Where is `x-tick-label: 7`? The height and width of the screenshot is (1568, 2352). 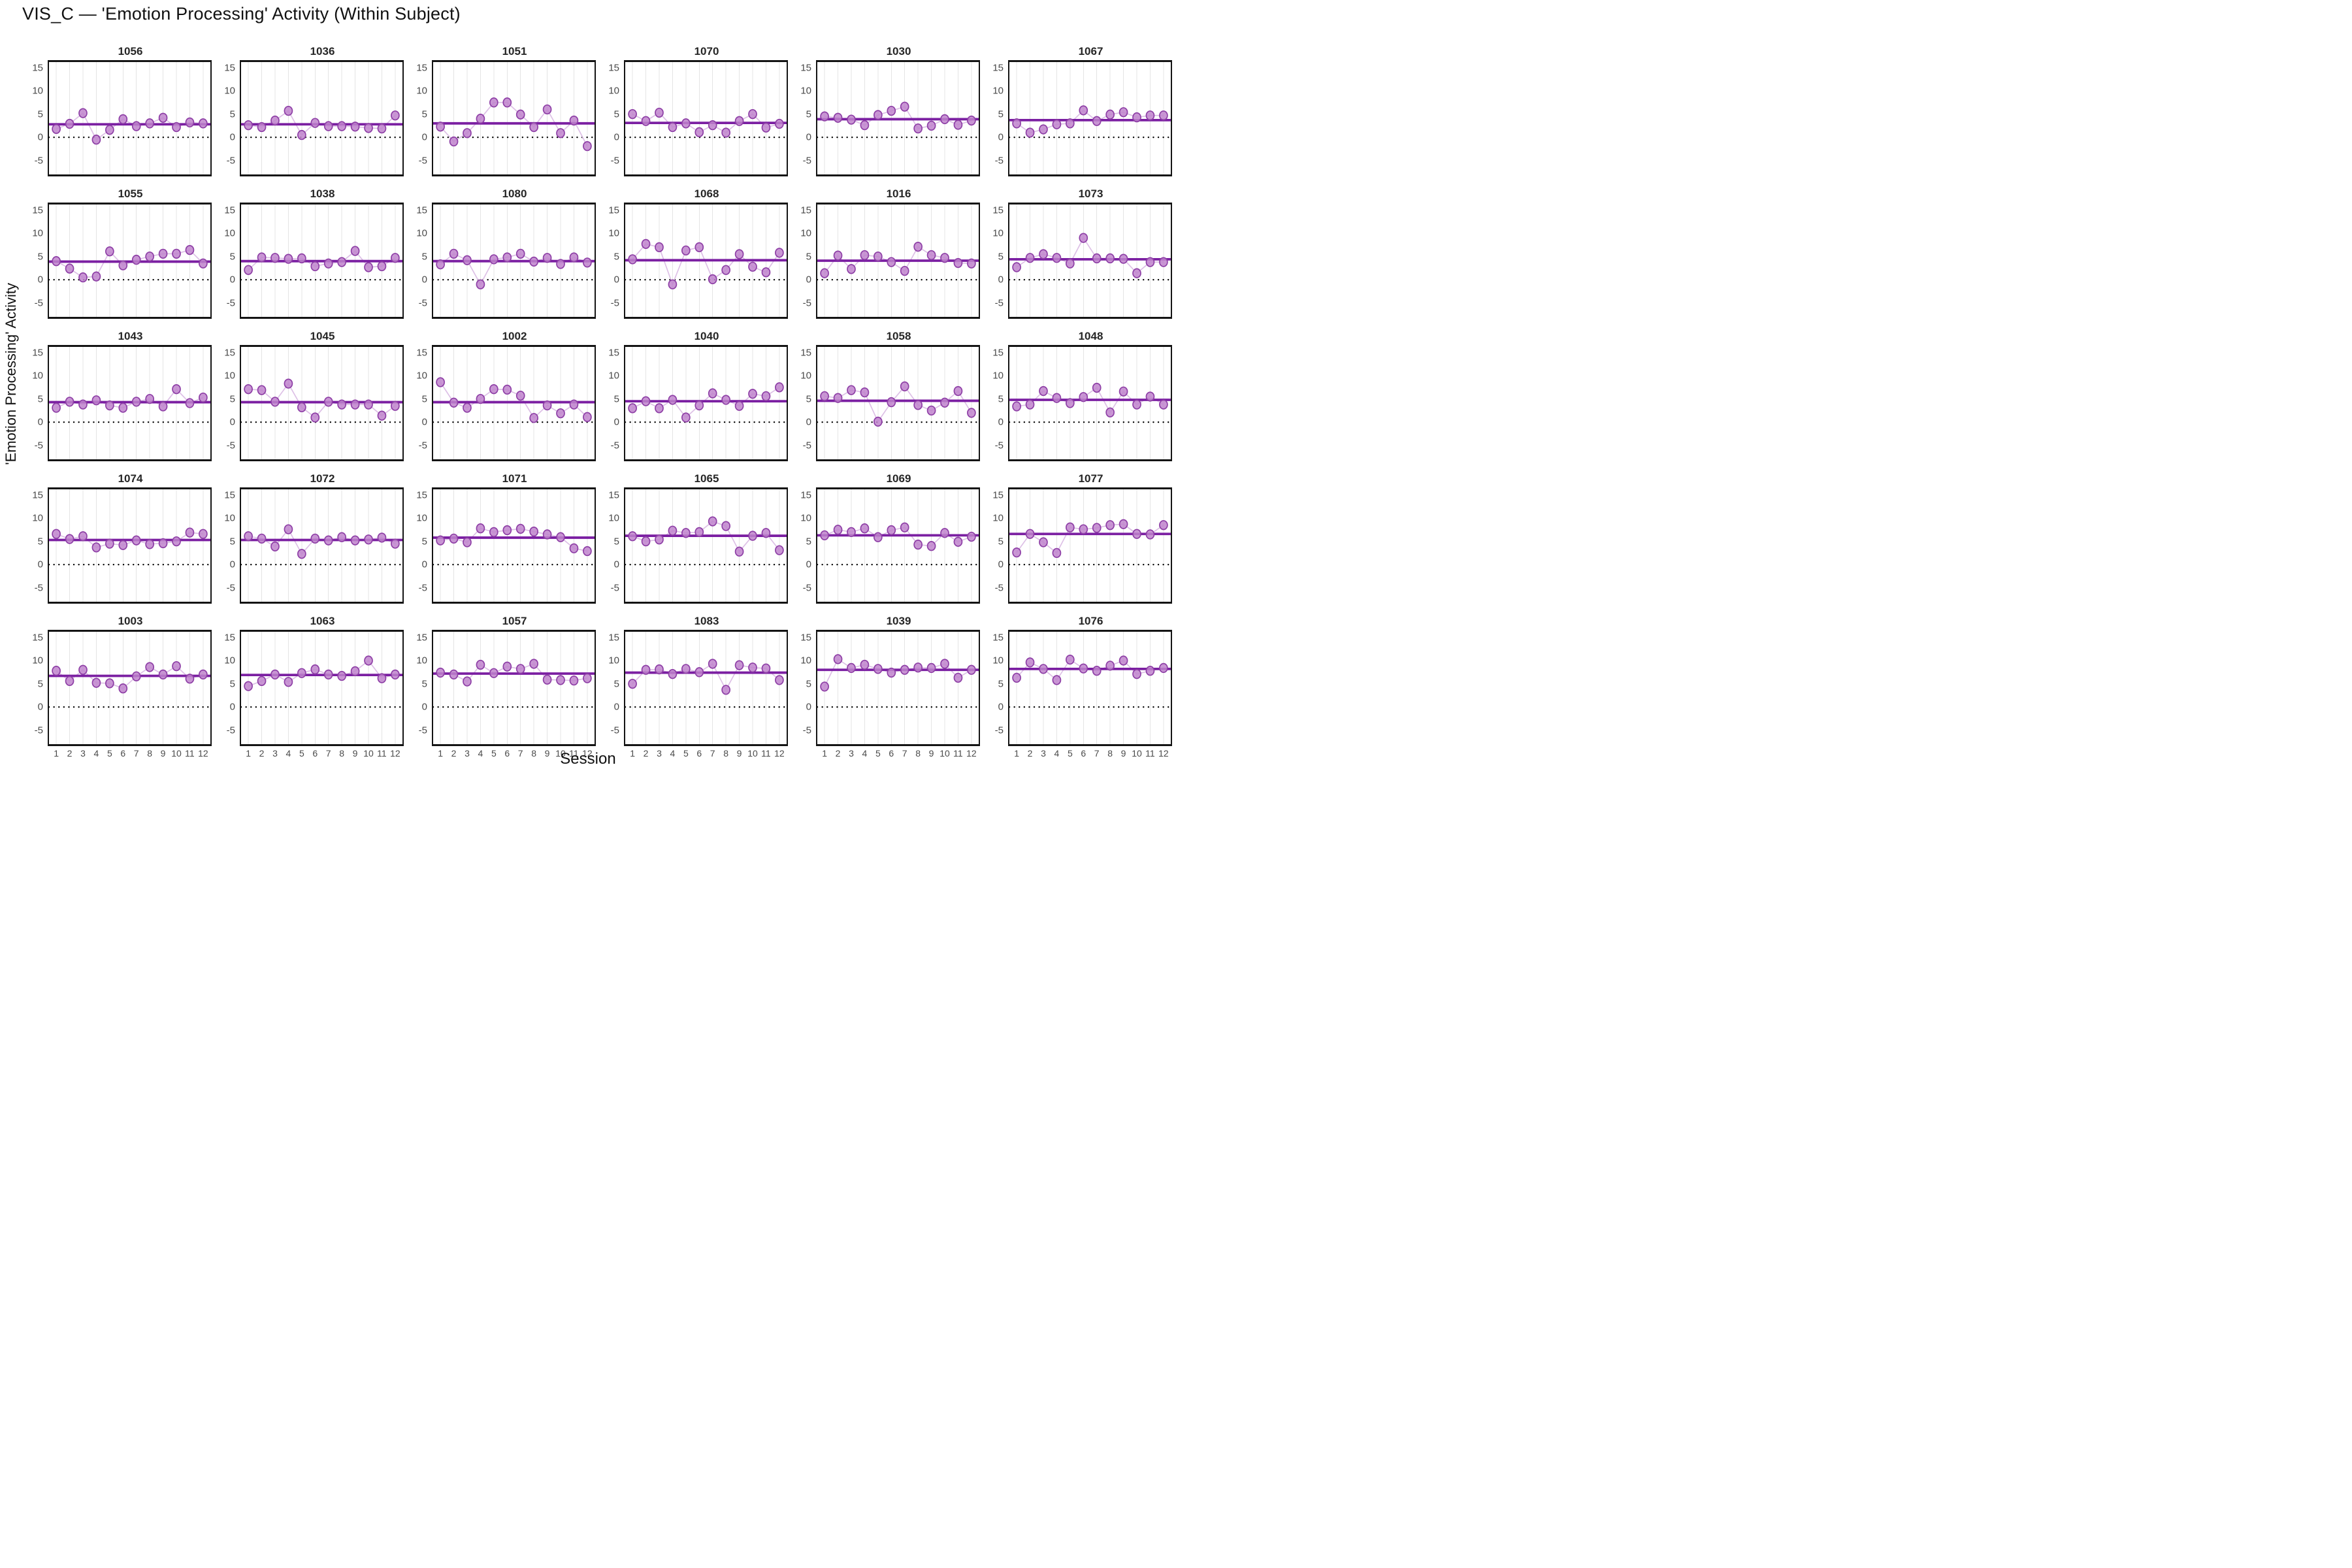
x-tick-label: 7 is located at coordinates (712, 753).